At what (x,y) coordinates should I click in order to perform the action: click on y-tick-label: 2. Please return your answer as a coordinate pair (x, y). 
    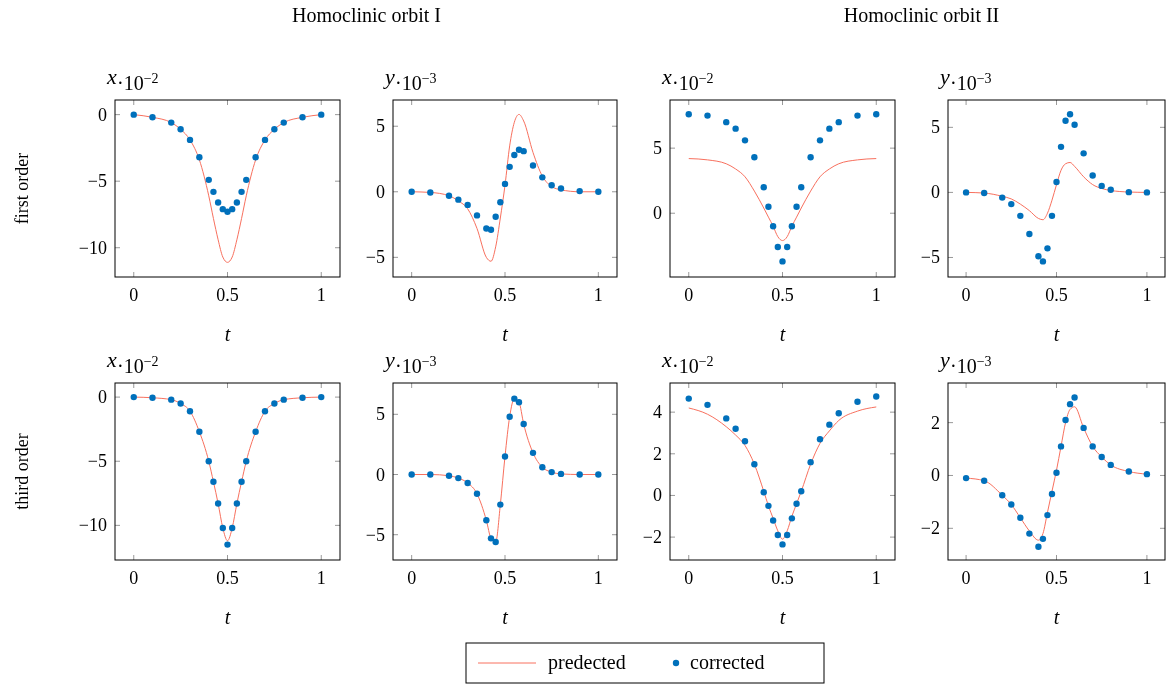
    Looking at the image, I should click on (935, 422).